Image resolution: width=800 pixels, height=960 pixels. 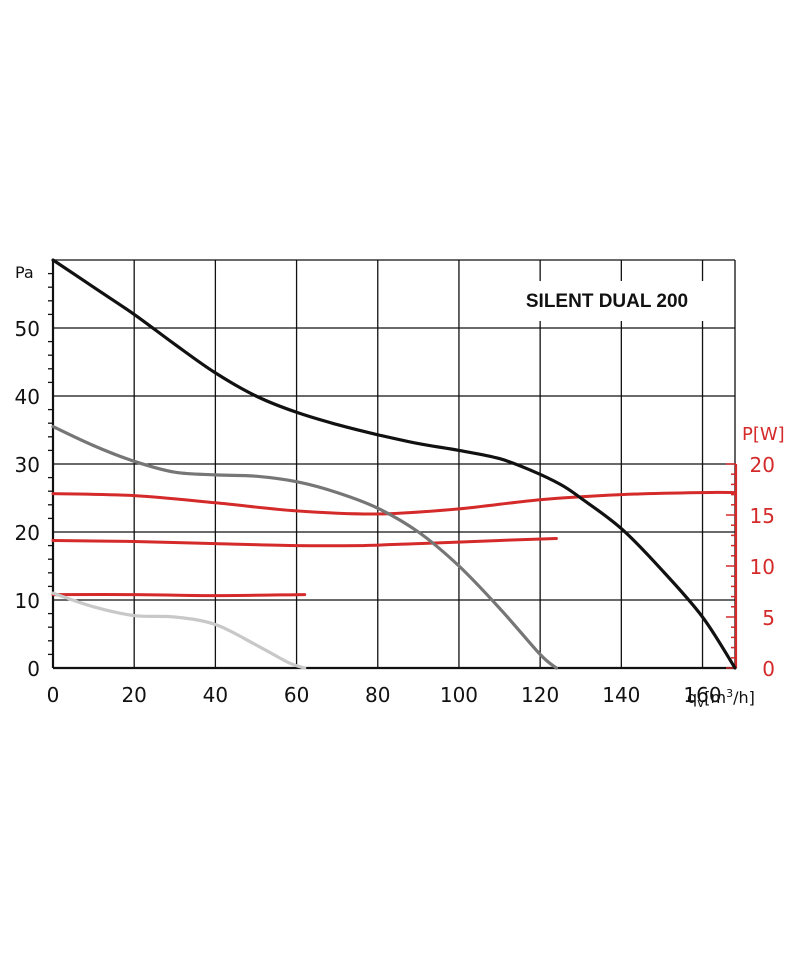 What do you see at coordinates (715, 697) in the screenshot?
I see `x-unit-open: [m` at bounding box center [715, 697].